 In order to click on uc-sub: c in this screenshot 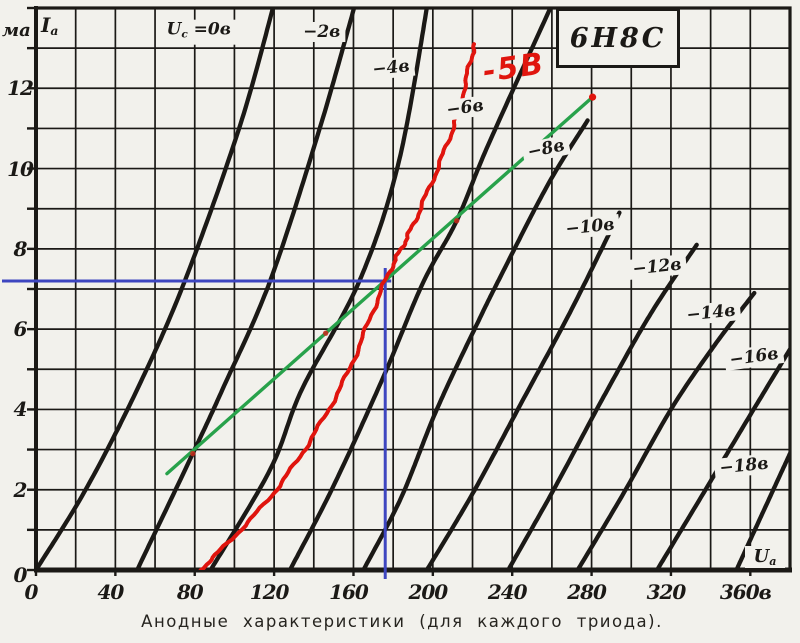, I will do `click(184, 34)`.